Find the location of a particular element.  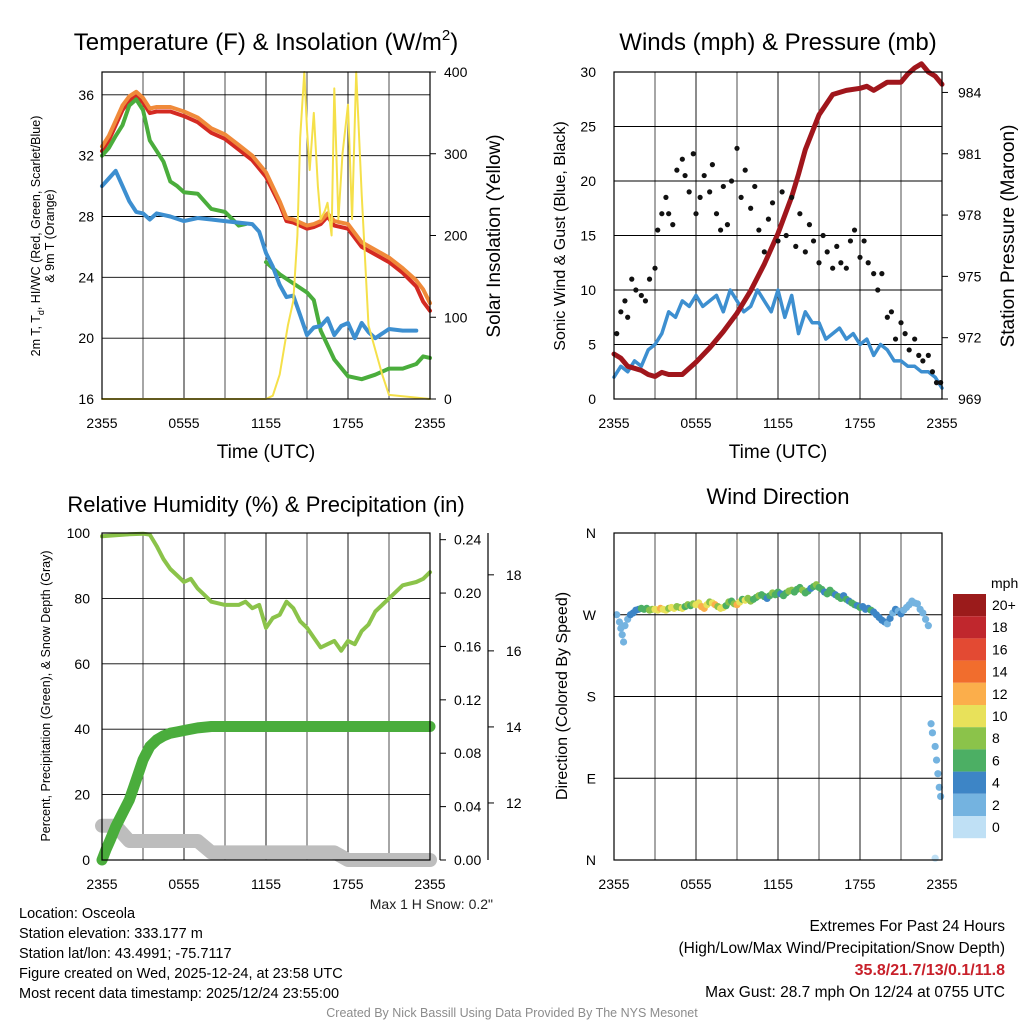

temp-xtick-1755-3: 1755 is located at coordinates (347, 423).